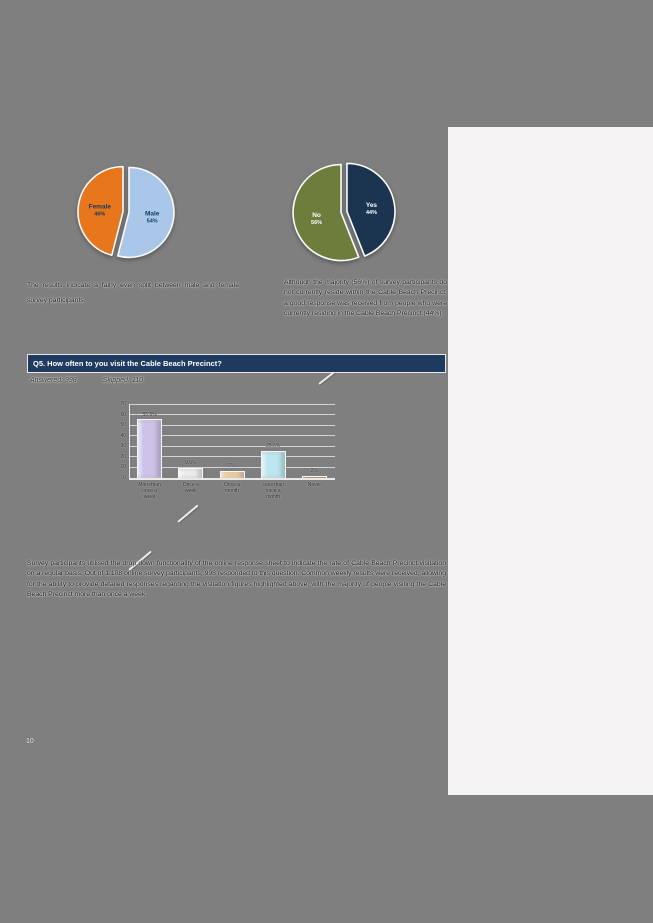  Describe the element at coordinates (326, 378) in the screenshot. I see `pencil-mark-small` at that location.